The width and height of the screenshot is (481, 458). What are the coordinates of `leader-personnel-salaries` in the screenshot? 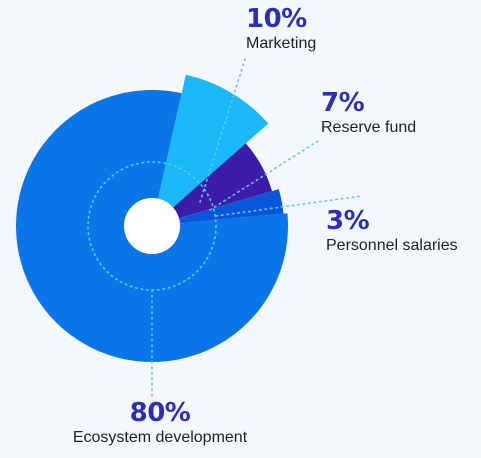 It's located at (289, 206).